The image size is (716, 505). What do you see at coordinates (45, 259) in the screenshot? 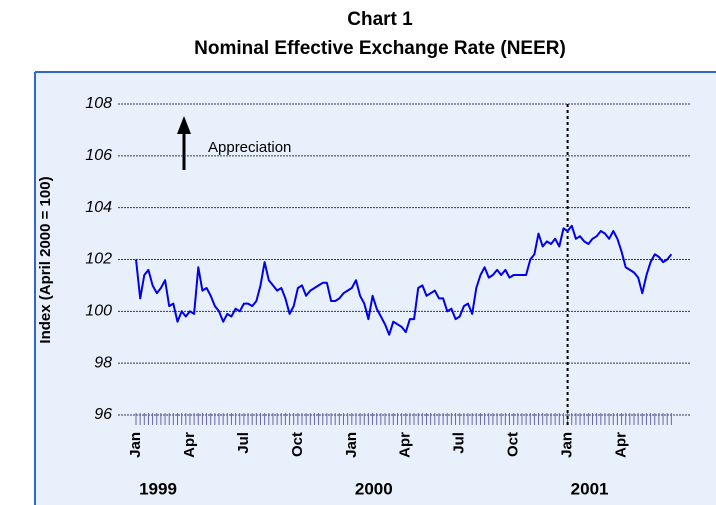
I see `y-axis-label: Index (April 2000 = 100)` at bounding box center [45, 259].